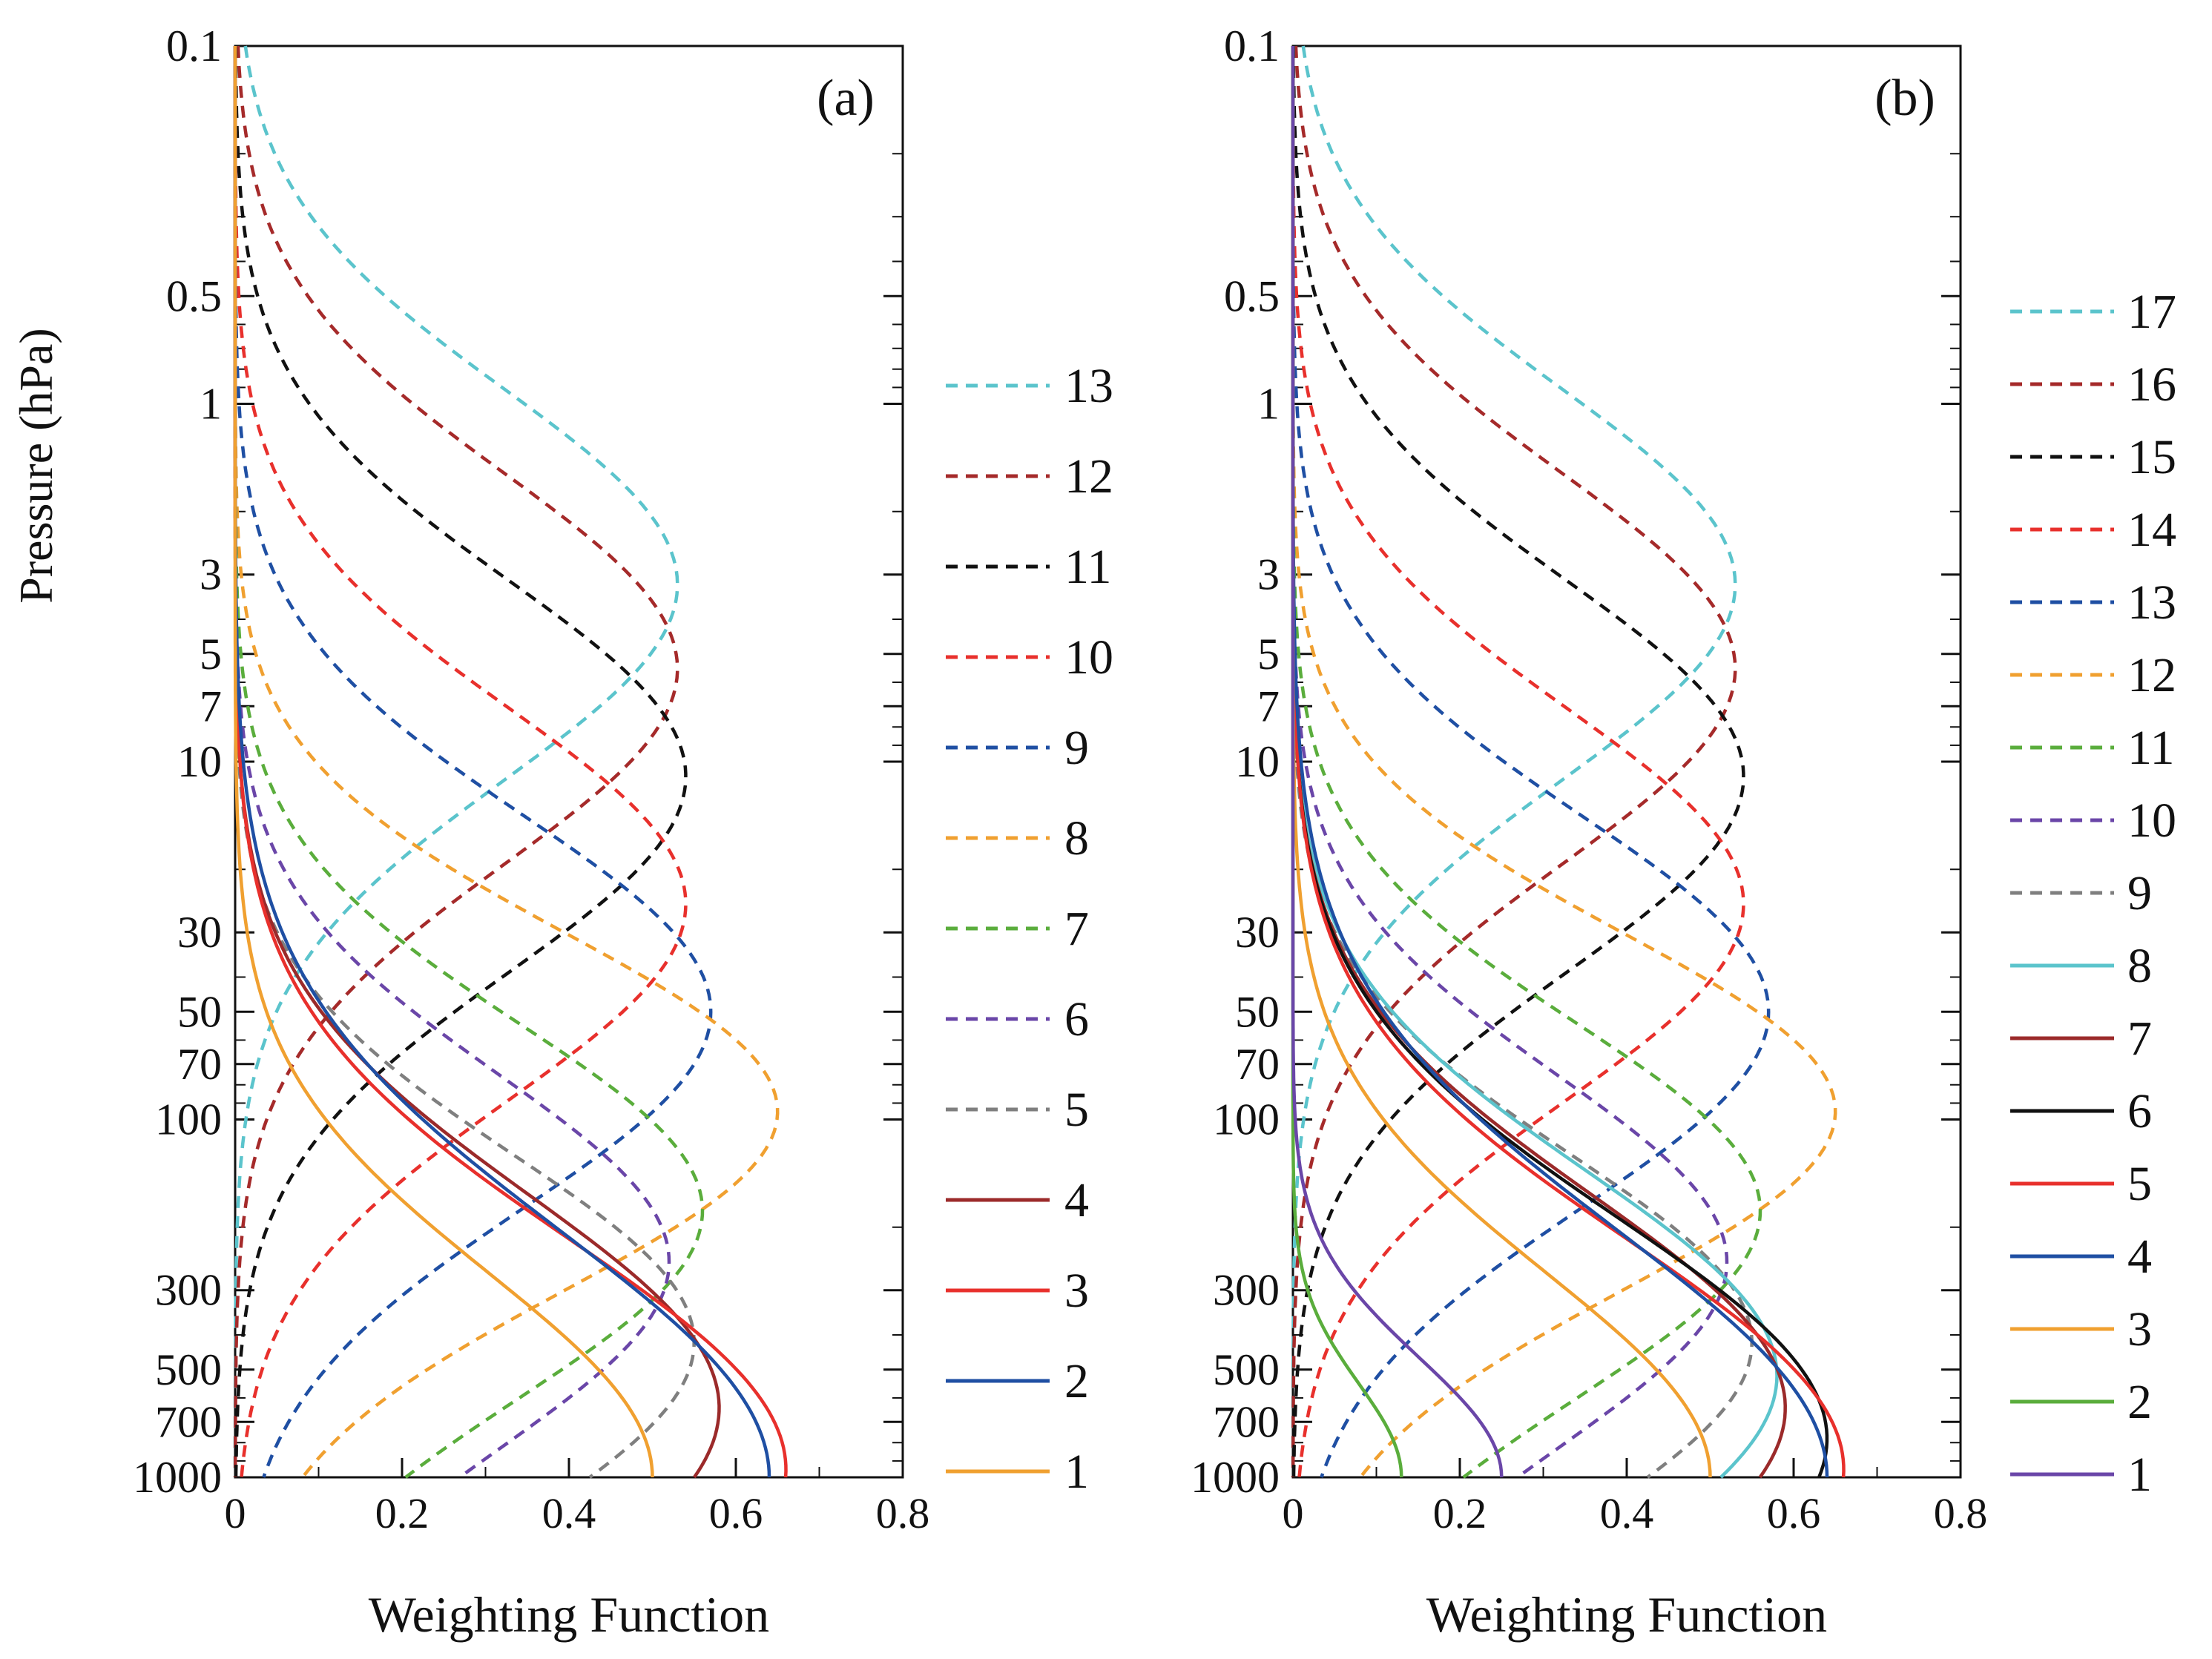  What do you see at coordinates (846, 98) in the screenshot?
I see `panel-label-a: (a)` at bounding box center [846, 98].